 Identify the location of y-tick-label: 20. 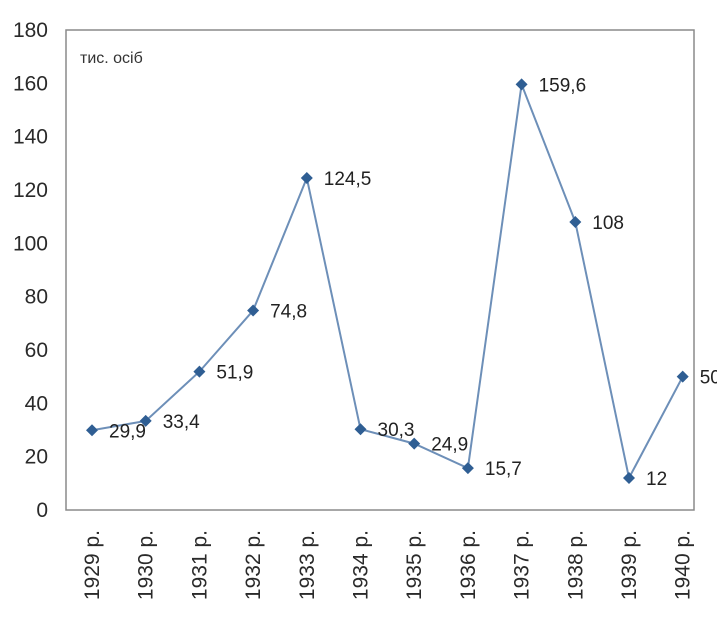
(36, 457).